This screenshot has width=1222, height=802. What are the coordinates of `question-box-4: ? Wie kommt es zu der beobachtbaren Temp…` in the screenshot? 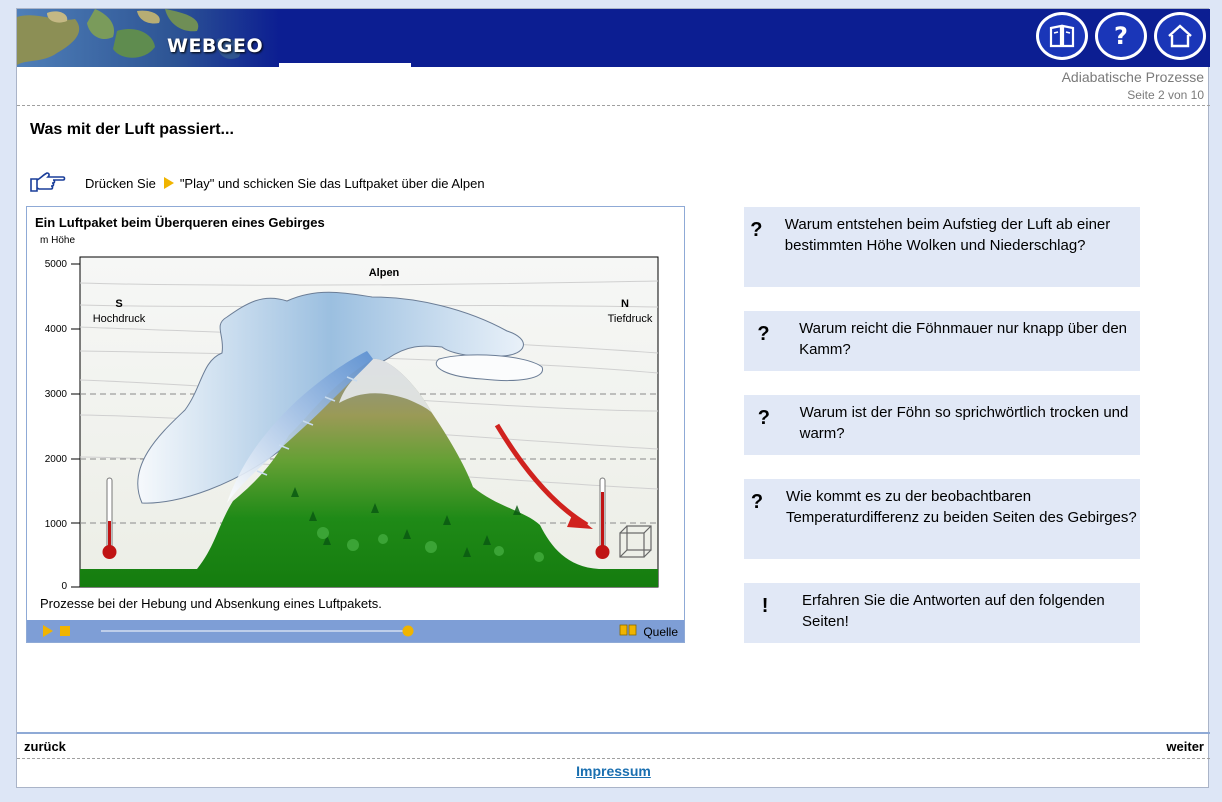 It's located at (942, 519).